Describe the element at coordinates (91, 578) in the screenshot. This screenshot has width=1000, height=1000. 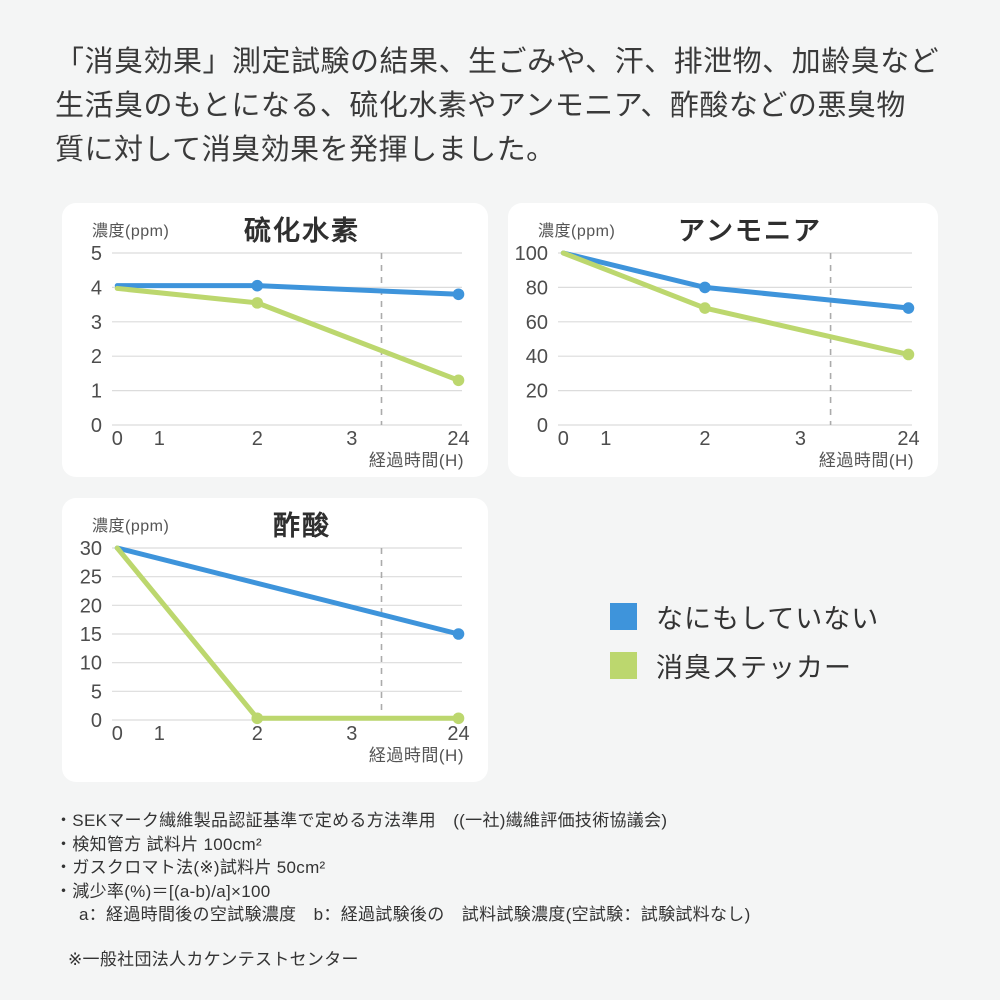
I see `y-tick-label: 25` at that location.